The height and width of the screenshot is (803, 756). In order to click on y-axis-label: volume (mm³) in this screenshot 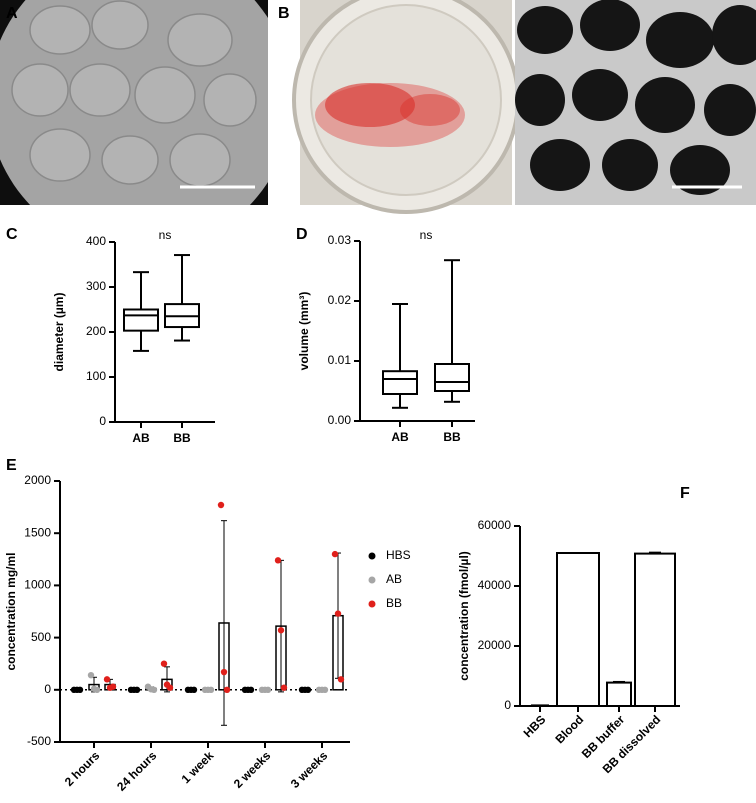, I will do `click(304, 331)`.